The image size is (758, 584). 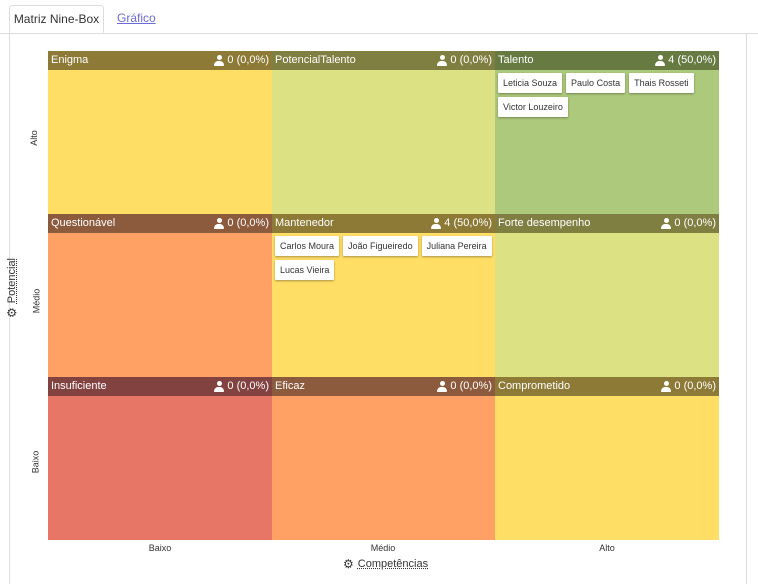 I want to click on cell-potencialtalento: PotencialTalento 0 (0,0%), so click(x=383, y=132).